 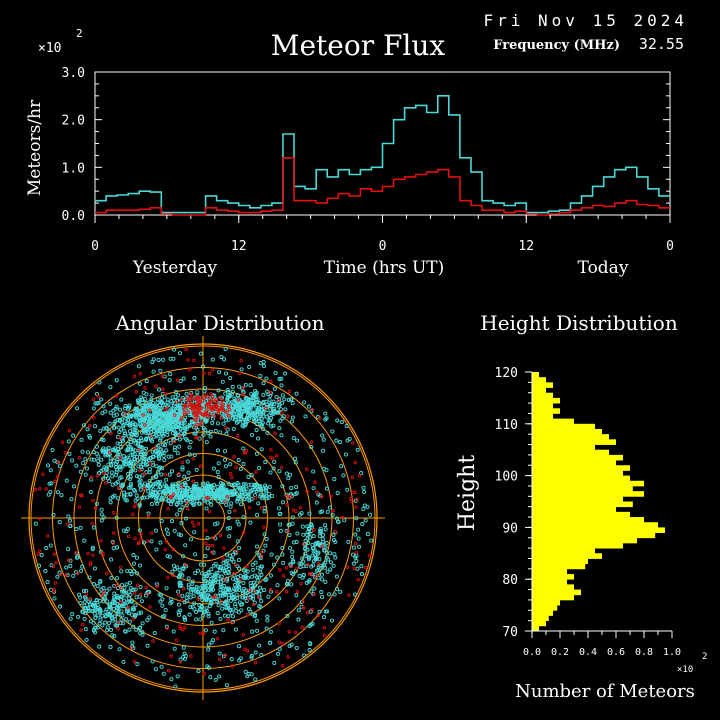 What do you see at coordinates (605, 691) in the screenshot?
I see `height-x-axis-label: Number of Meteors` at bounding box center [605, 691].